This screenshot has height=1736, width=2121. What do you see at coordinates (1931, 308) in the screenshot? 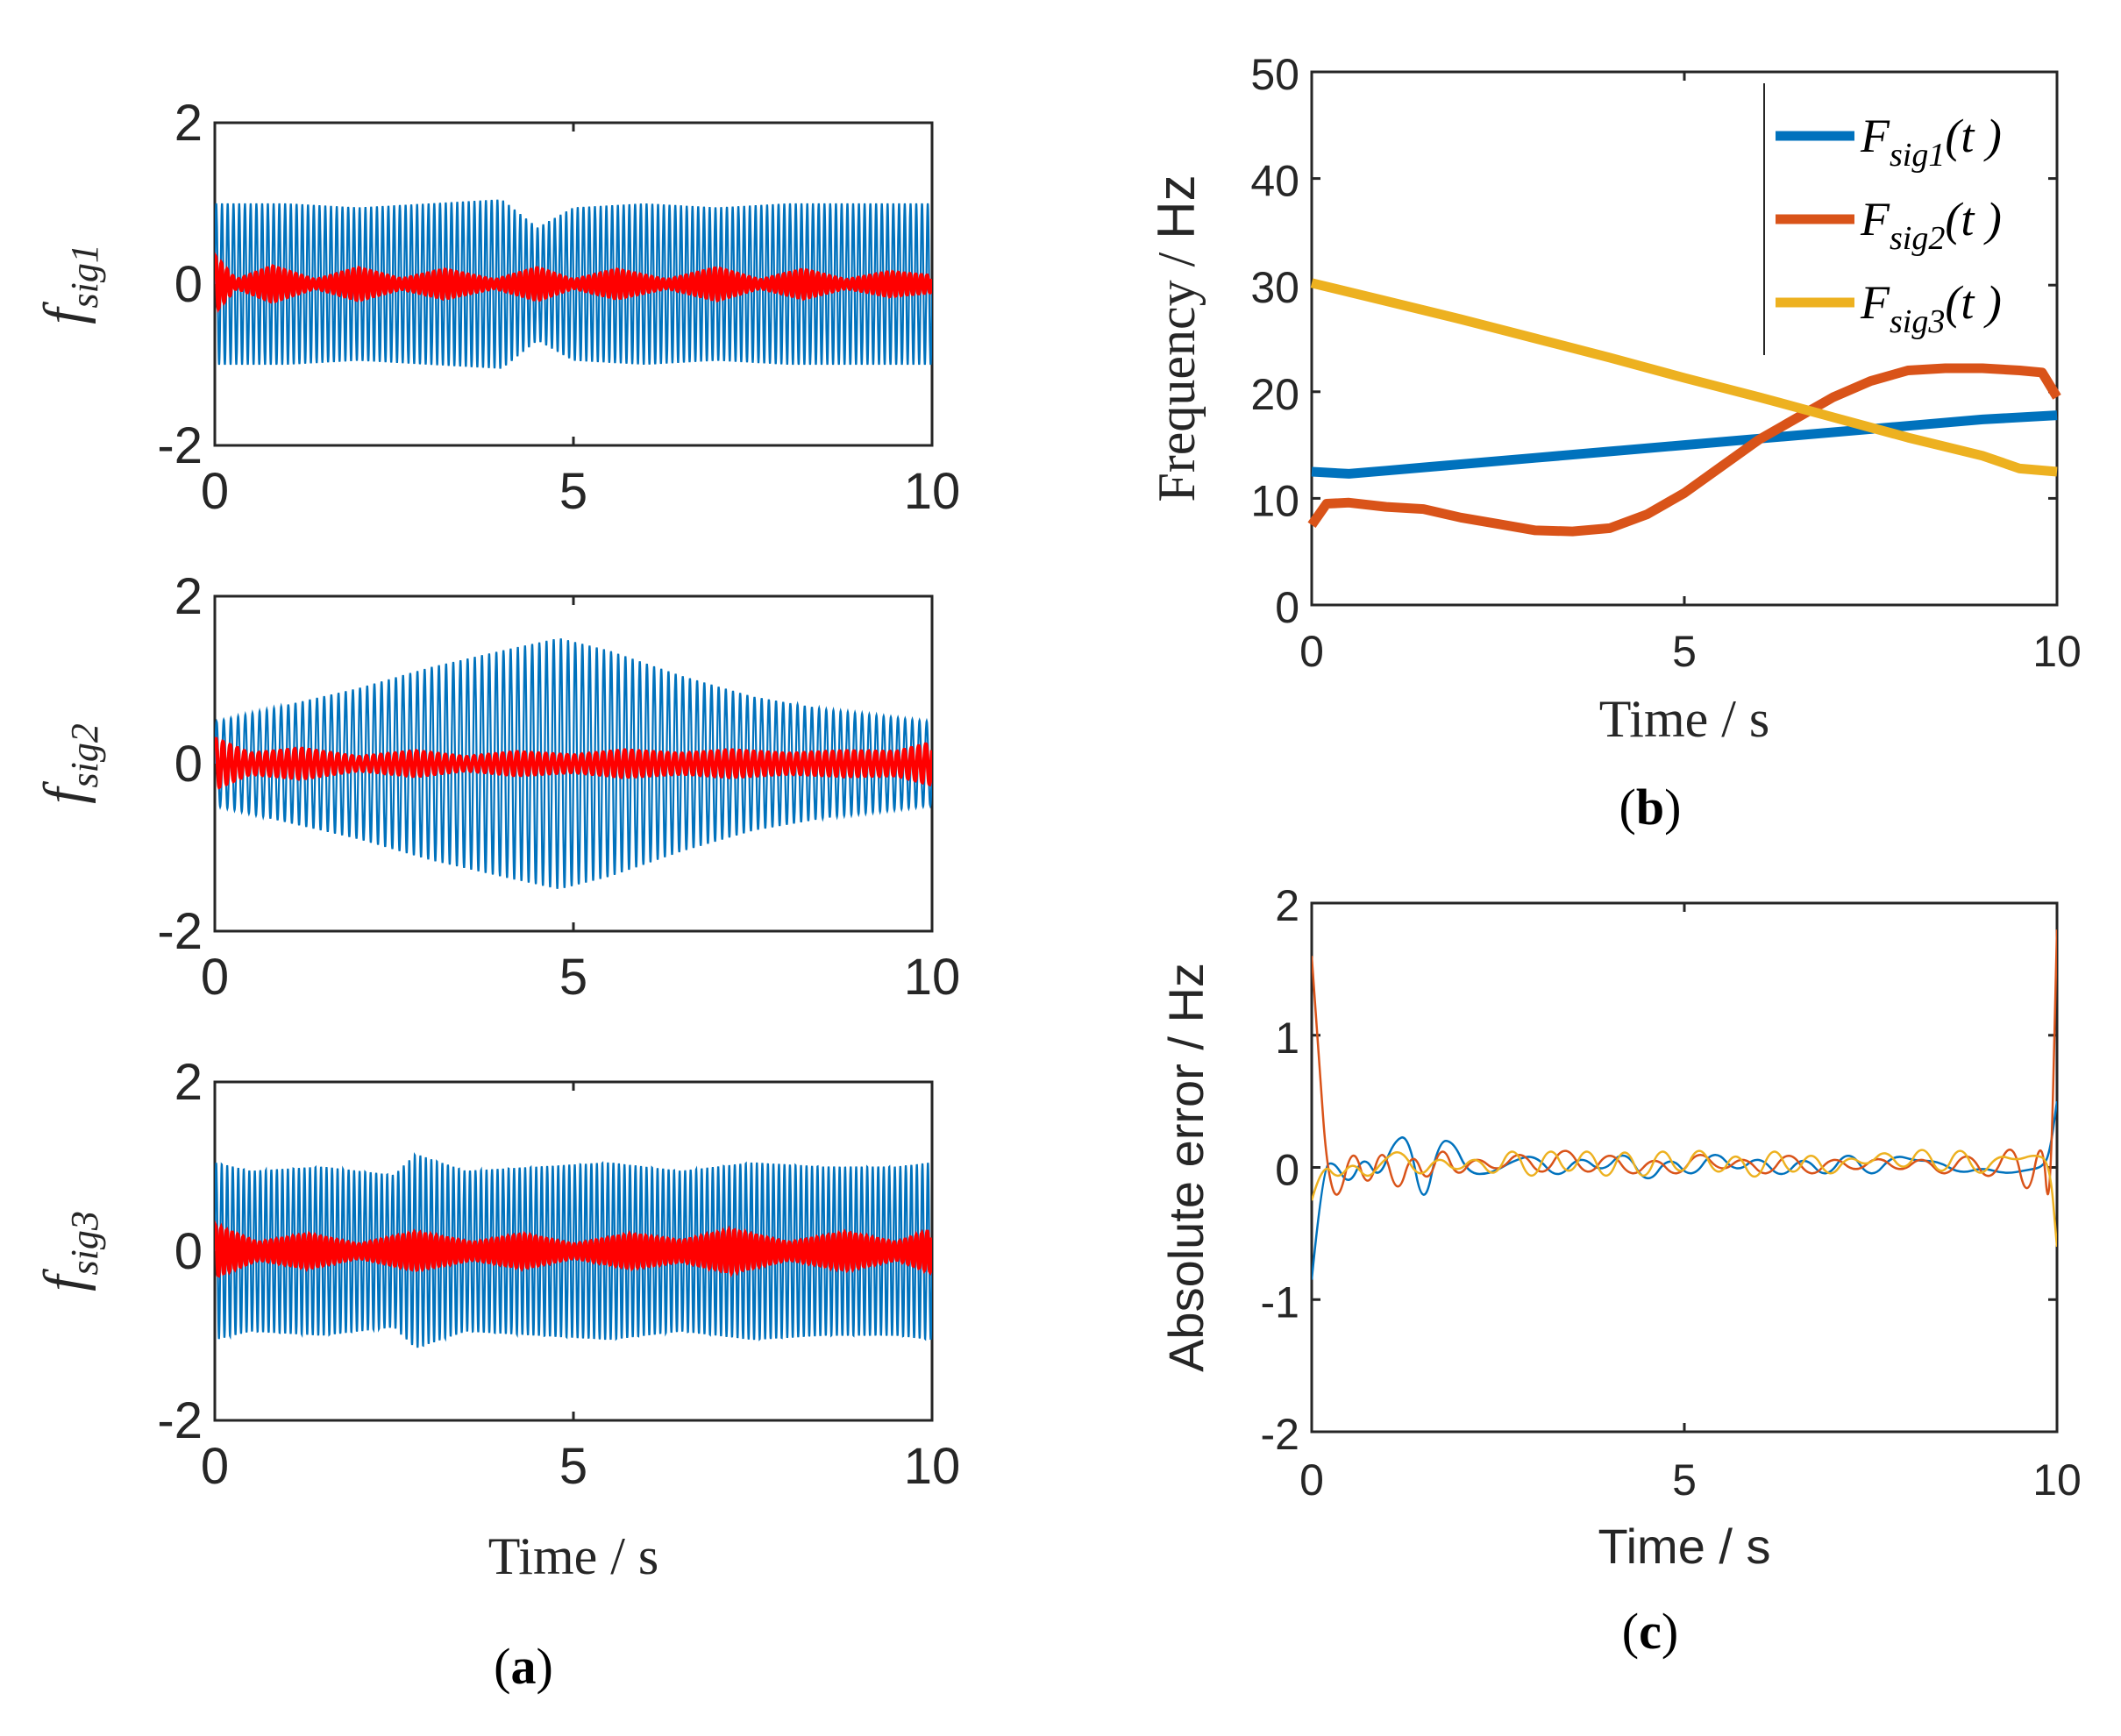
I see `legend-label: Fsig3(t )` at bounding box center [1931, 308].